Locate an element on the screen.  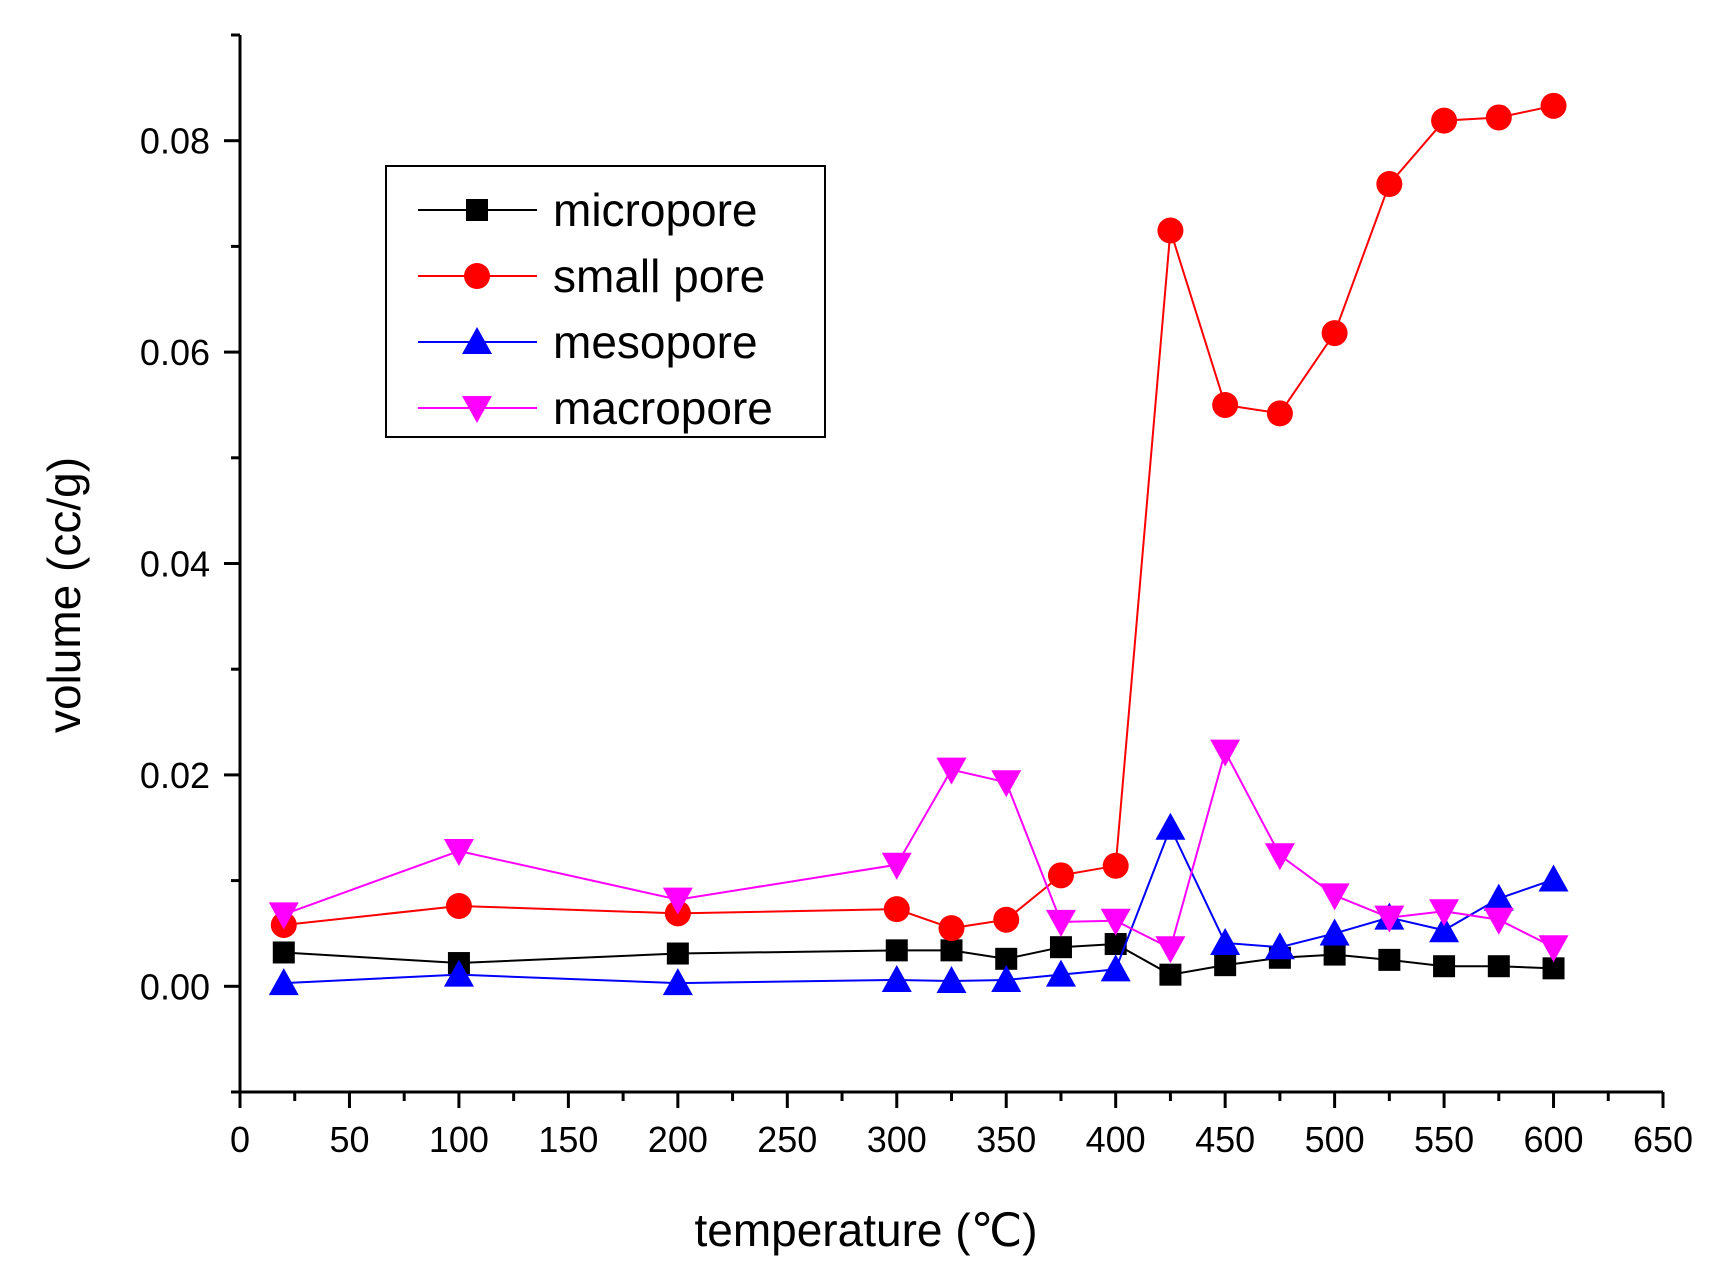
series-line-macropore is located at coordinates (918, 849).